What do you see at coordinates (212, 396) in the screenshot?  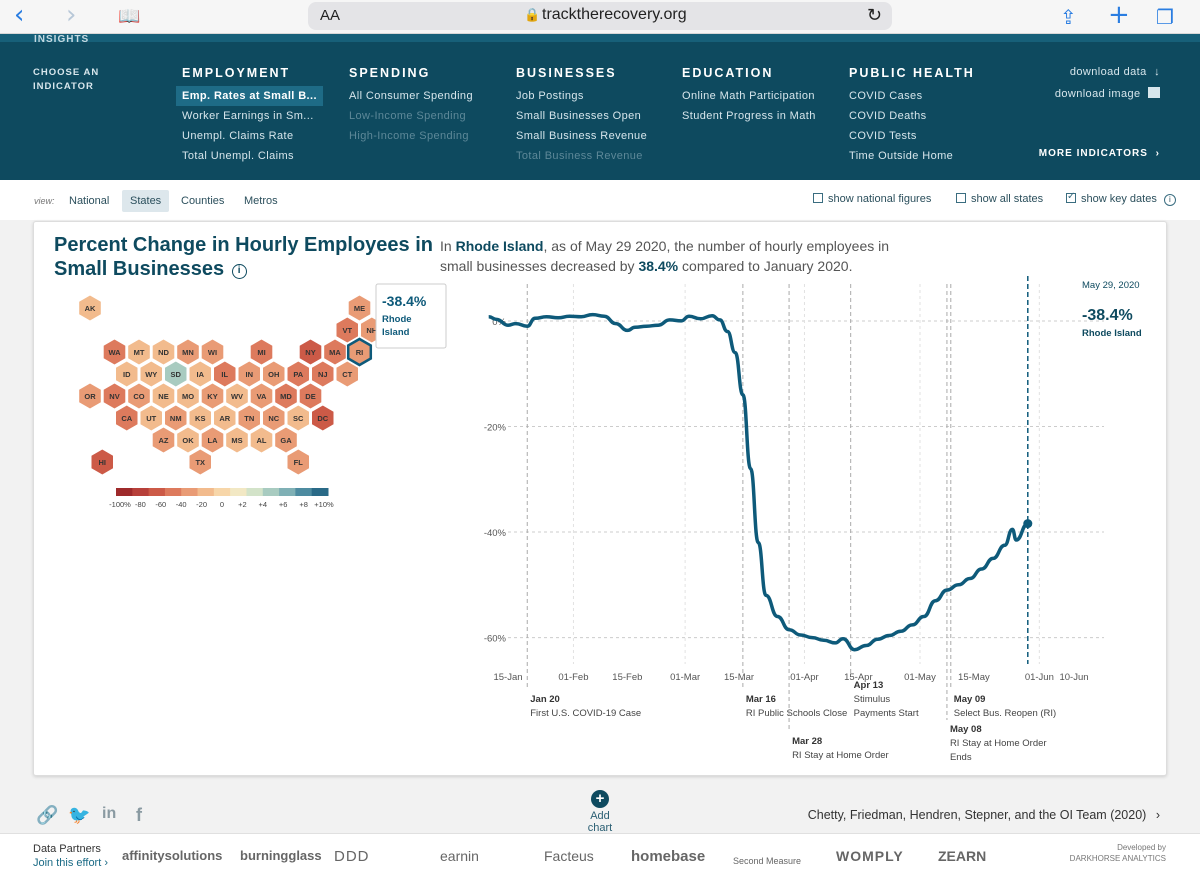 I see `state-hex-ky` at bounding box center [212, 396].